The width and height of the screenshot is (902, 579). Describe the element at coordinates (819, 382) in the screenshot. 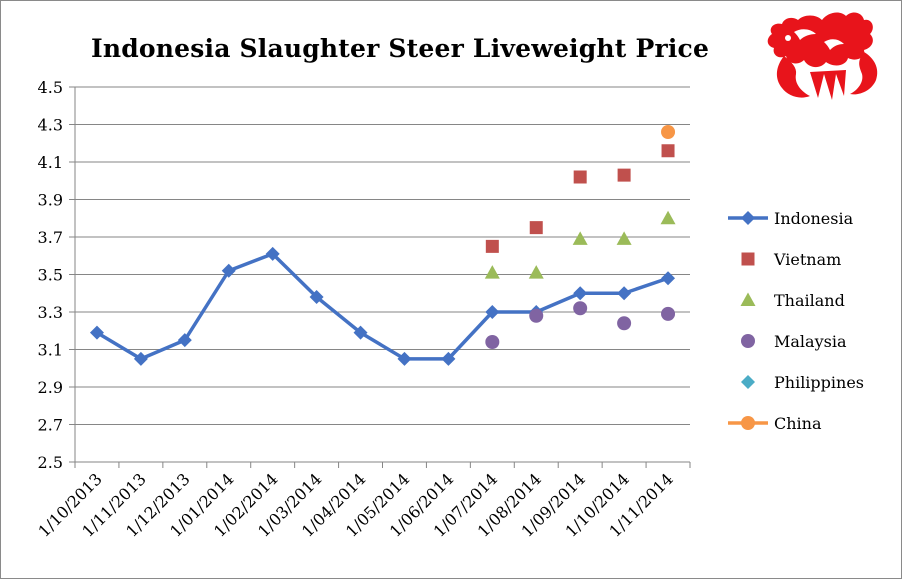

I see `legend-label: Philippines` at that location.